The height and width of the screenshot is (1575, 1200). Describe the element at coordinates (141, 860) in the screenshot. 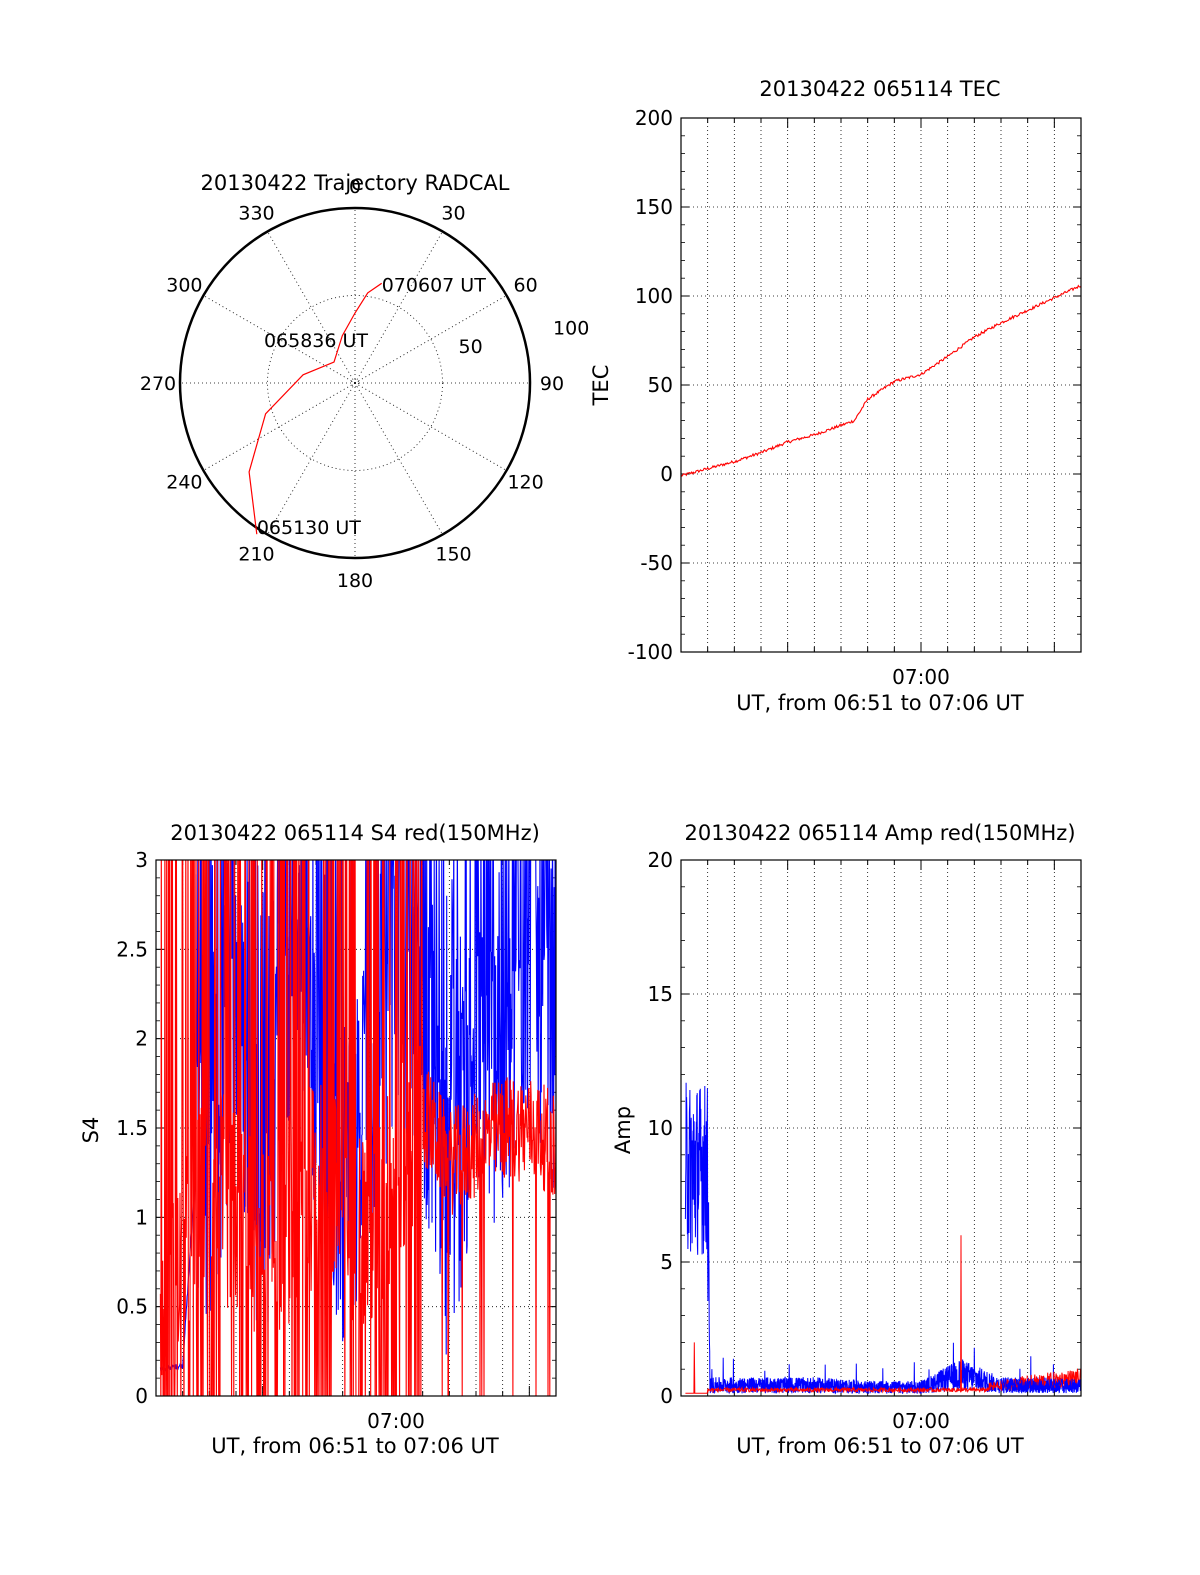

I see `y-tick-label: 3` at that location.